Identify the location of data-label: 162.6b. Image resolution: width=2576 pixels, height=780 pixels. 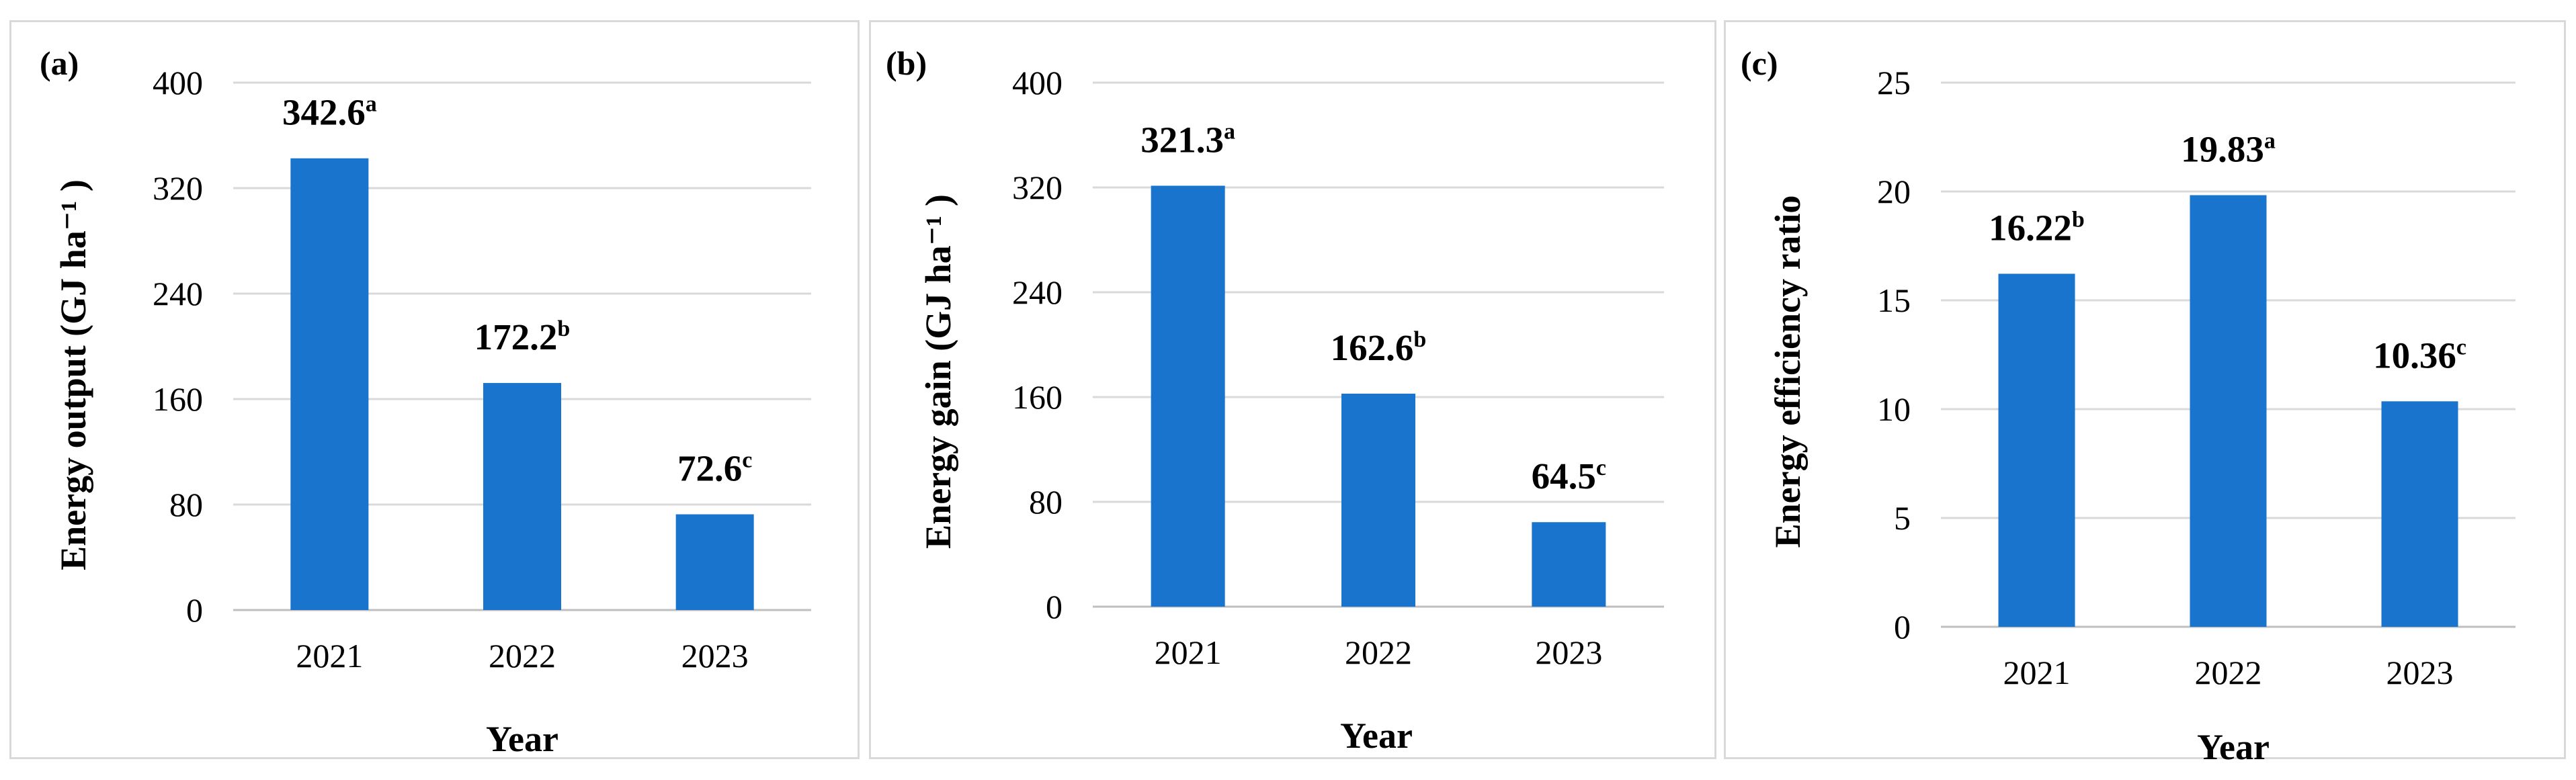
(1379, 347).